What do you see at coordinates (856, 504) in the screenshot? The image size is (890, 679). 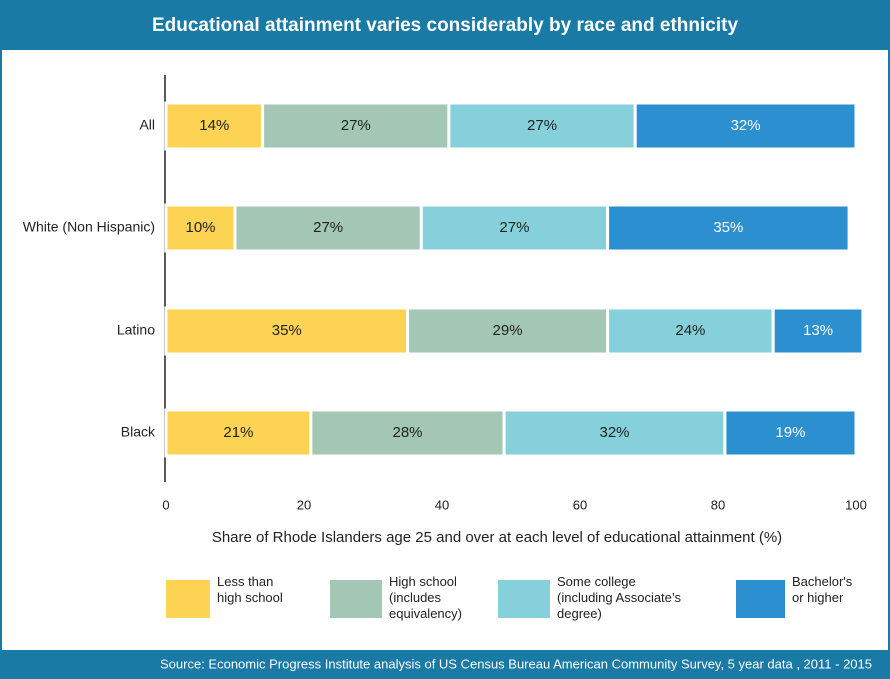 I see `x-tick-label: 100` at bounding box center [856, 504].